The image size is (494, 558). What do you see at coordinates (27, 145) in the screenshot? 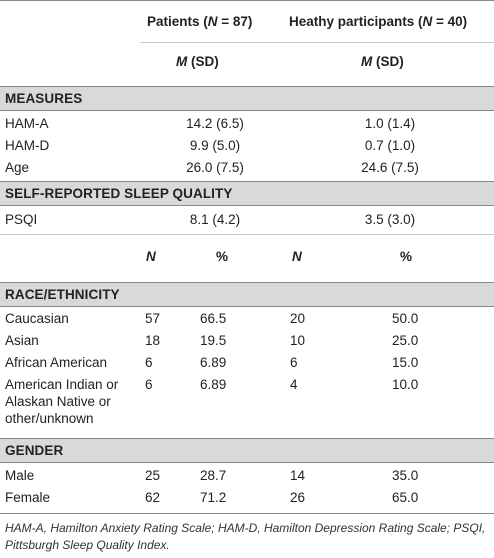
I see `row-label: HAM-D` at bounding box center [27, 145].